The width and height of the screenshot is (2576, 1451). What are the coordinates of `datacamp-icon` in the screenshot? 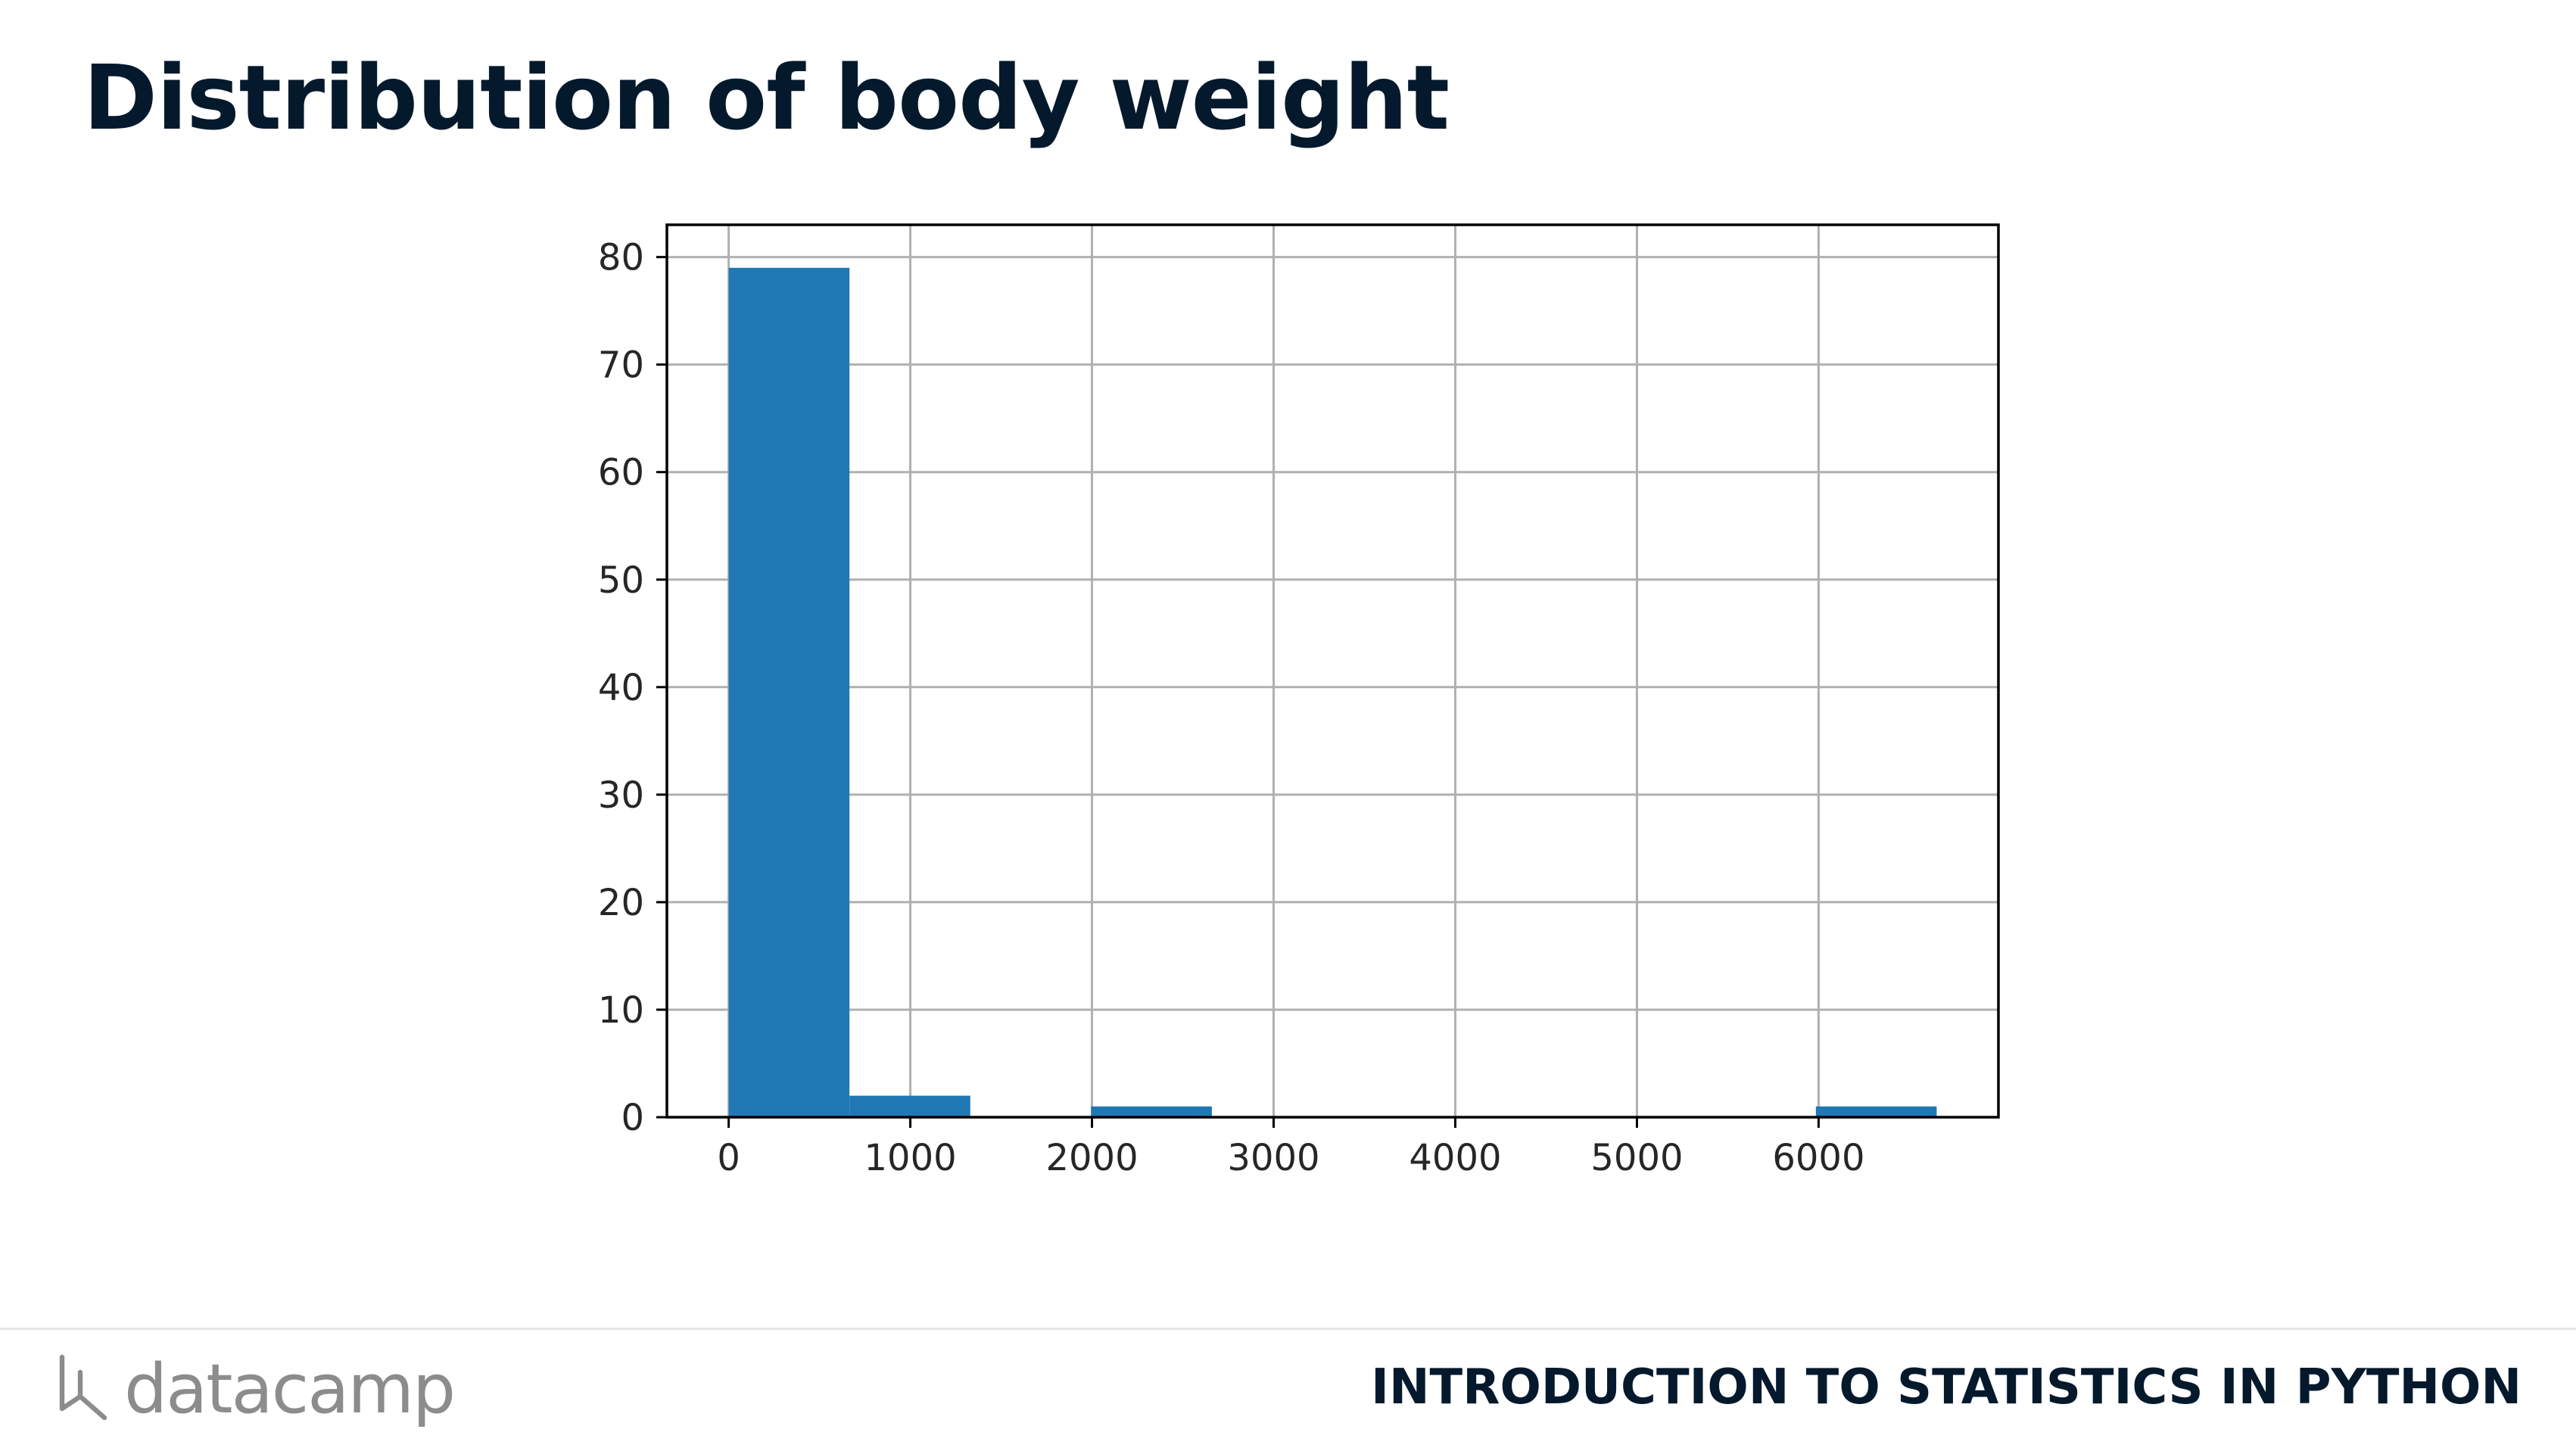 It's located at (83, 1388).